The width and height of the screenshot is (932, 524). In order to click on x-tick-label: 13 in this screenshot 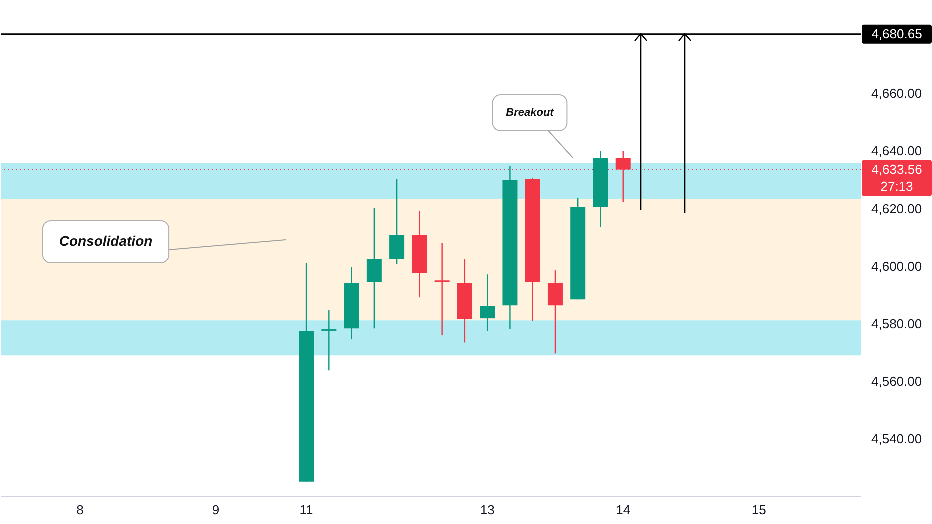, I will do `click(487, 510)`.